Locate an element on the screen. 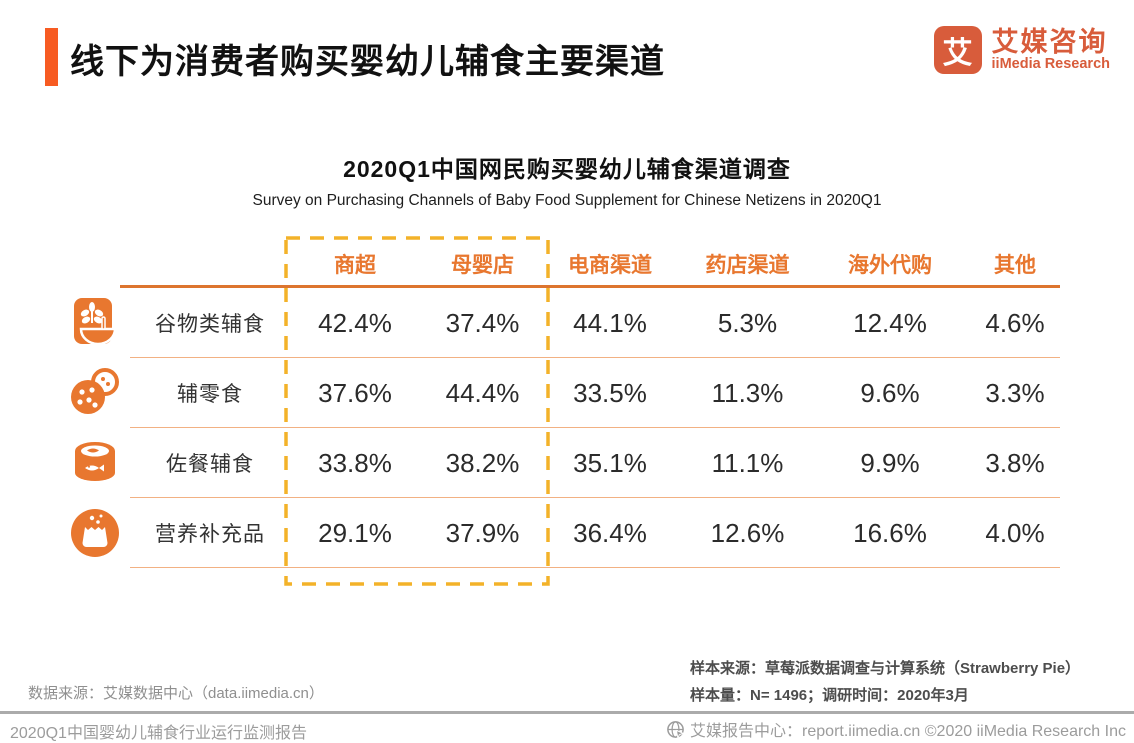  cell-value: 44.4% is located at coordinates (482, 392).